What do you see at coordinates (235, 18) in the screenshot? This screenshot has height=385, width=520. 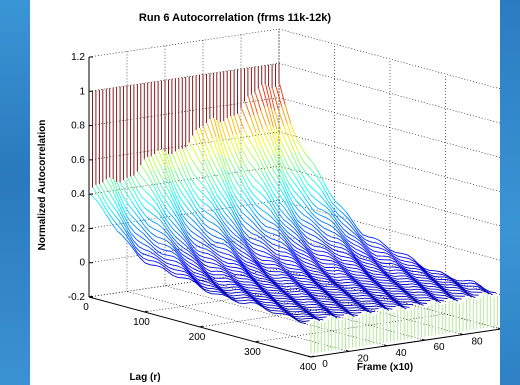 I see `chart-title: Run 6 Autocorrelation (frms 11k-12k)` at bounding box center [235, 18].